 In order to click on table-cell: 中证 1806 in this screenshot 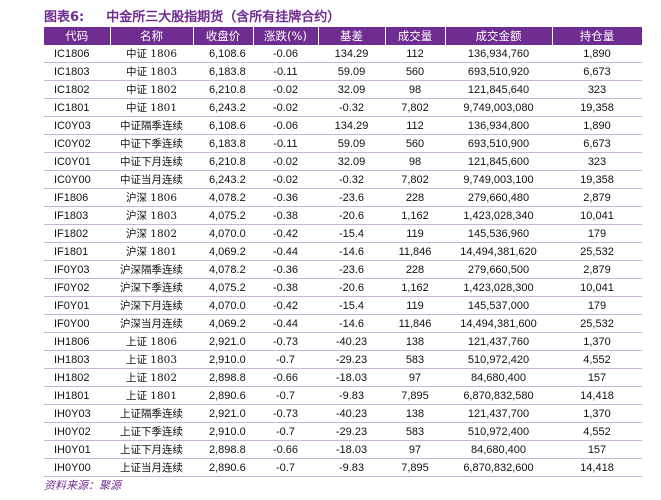, I will do `click(151, 54)`.